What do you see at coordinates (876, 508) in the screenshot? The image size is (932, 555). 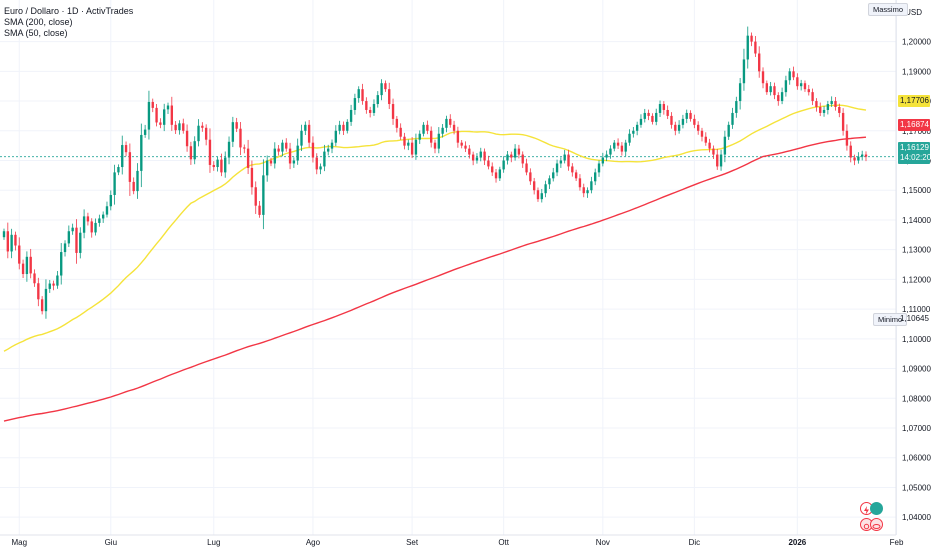 I see `circle-icon` at bounding box center [876, 508].